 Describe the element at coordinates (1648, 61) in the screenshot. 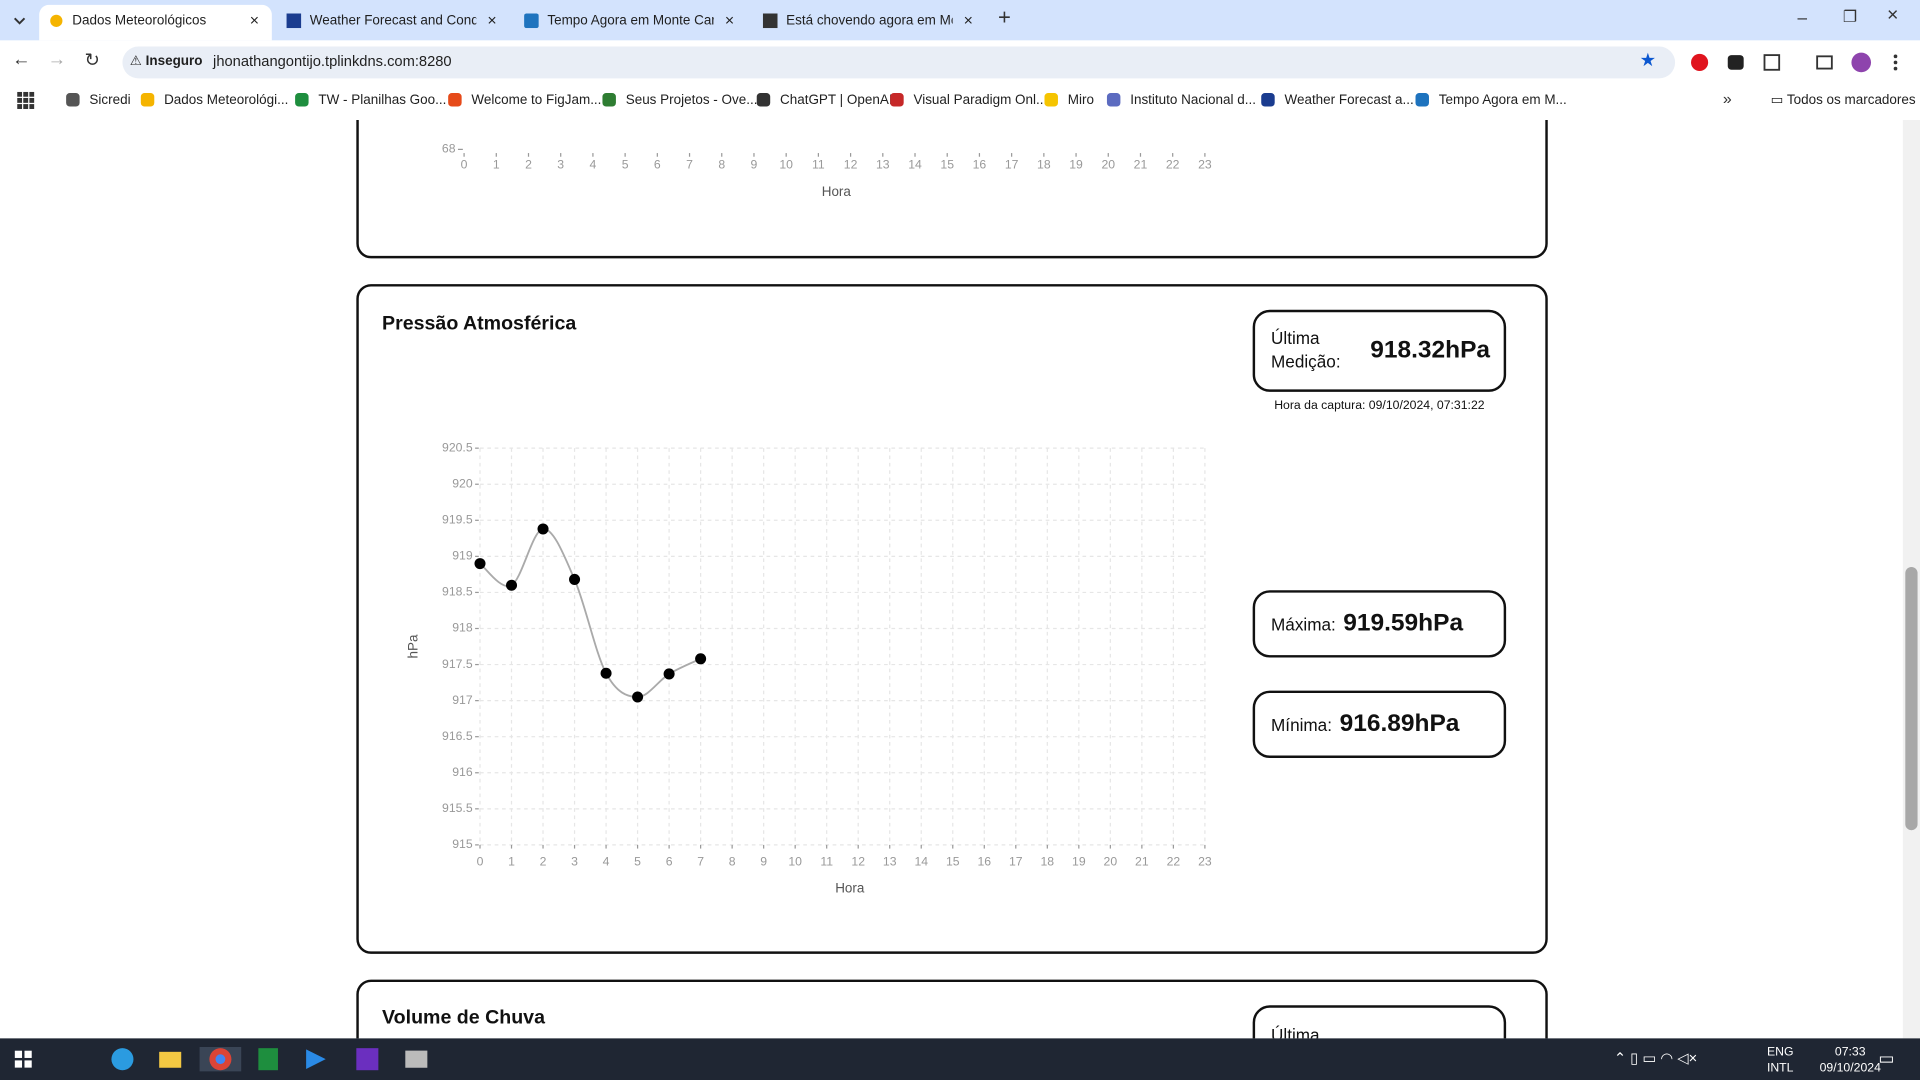

I see `bookmark-star: ★` at that location.